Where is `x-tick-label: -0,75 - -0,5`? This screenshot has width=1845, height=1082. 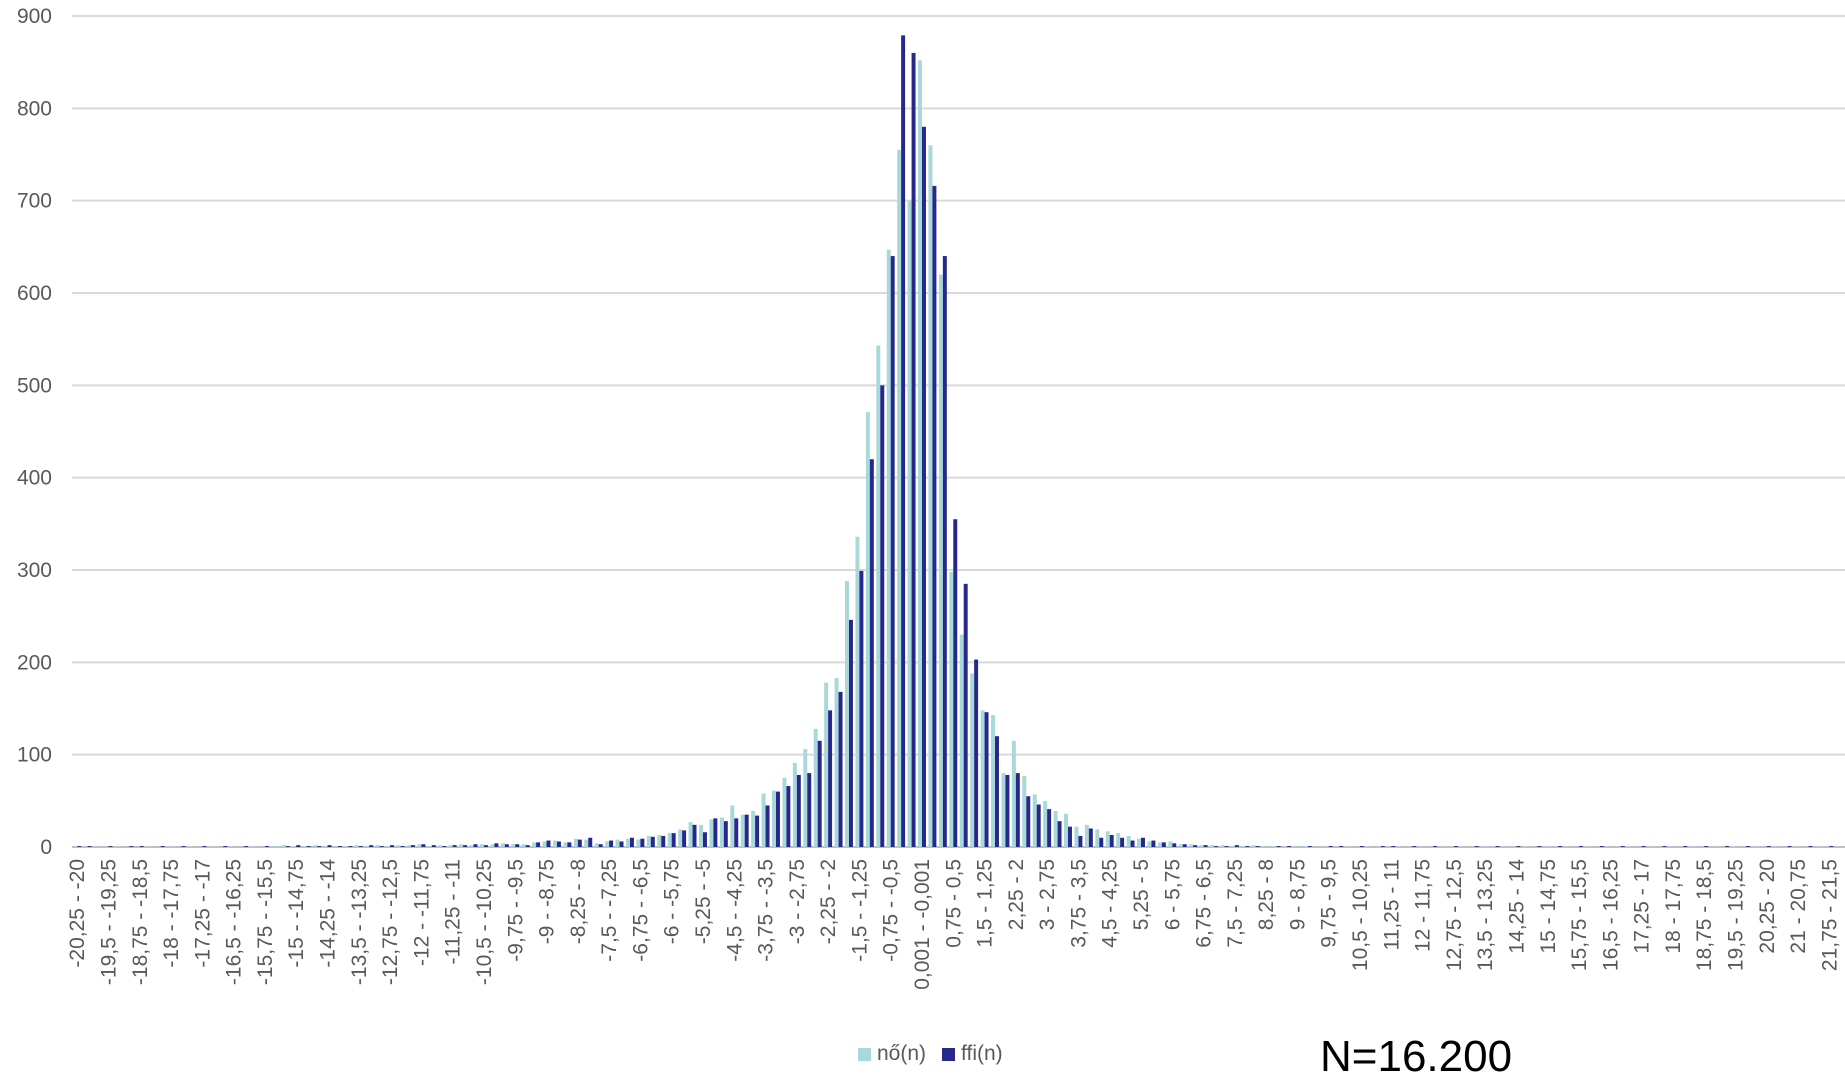 x-tick-label: -0,75 - -0,5 is located at coordinates (891, 910).